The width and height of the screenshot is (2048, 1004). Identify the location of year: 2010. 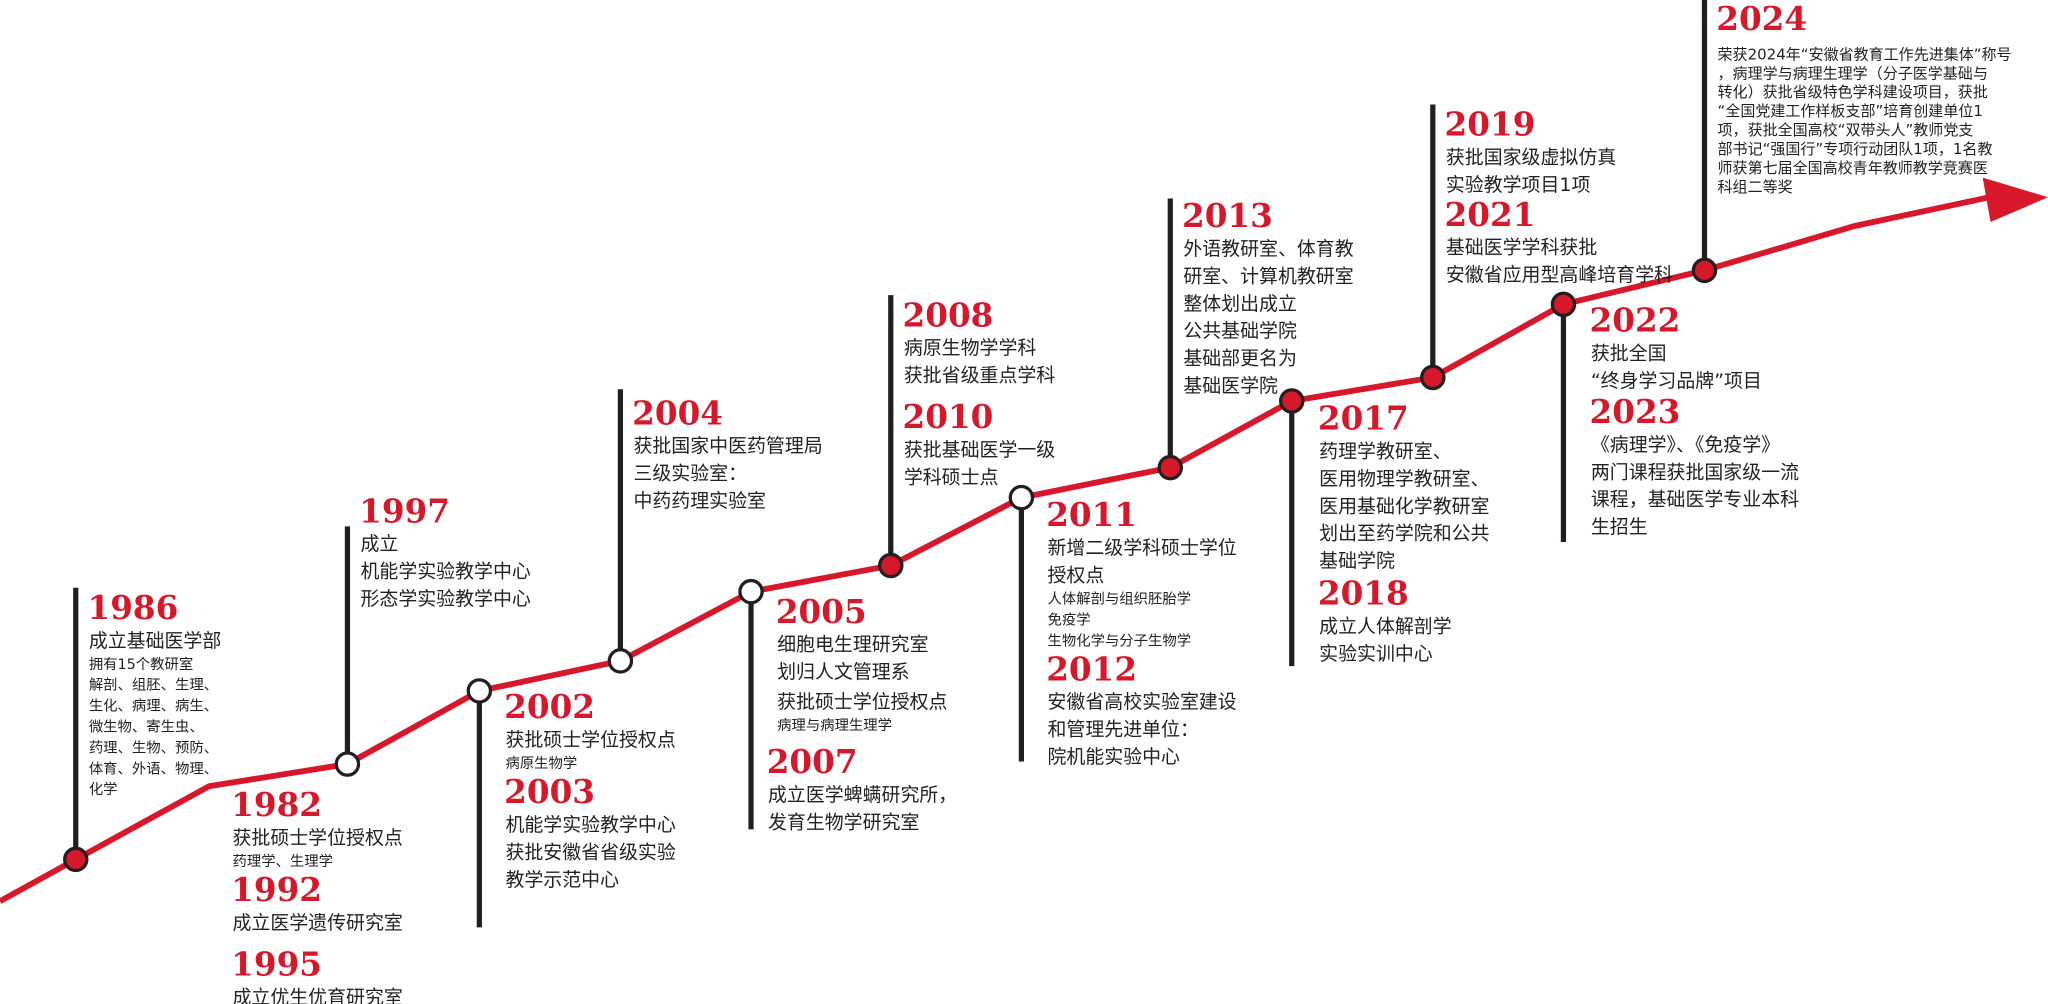
(948, 416).